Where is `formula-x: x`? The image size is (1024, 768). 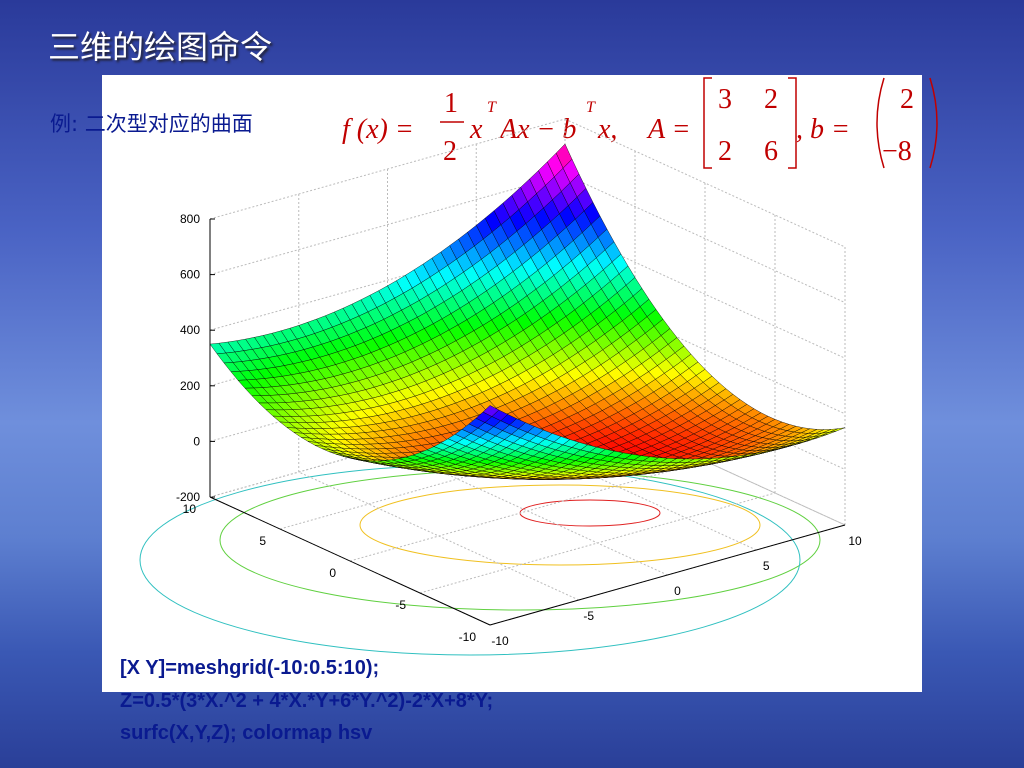 formula-x: x is located at coordinates (476, 129).